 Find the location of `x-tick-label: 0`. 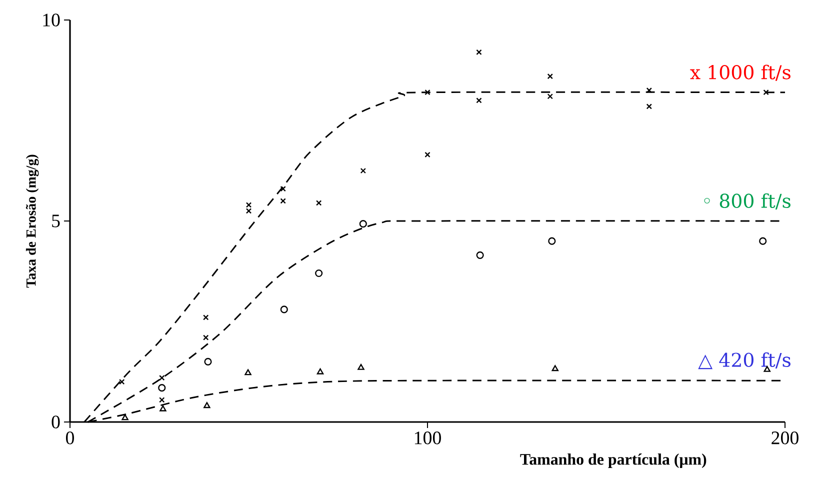

x-tick-label: 0 is located at coordinates (70, 438).